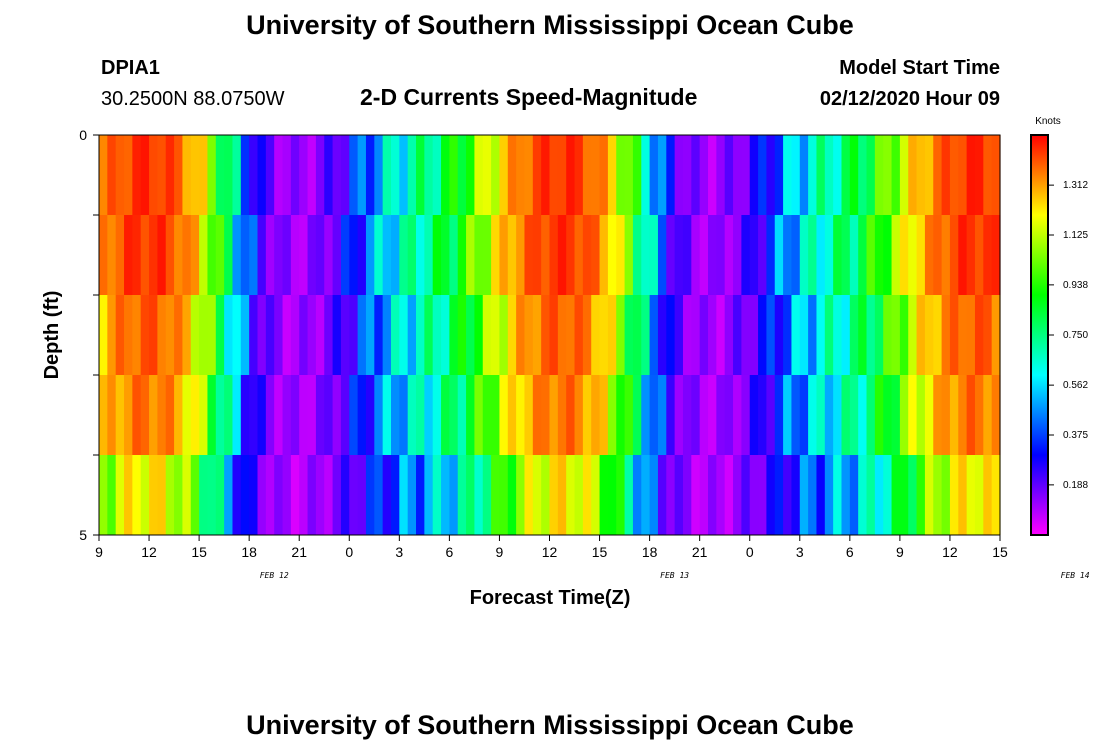 The image size is (1100, 750). I want to click on colorbar-tick-label: 0.562, so click(1075, 385).